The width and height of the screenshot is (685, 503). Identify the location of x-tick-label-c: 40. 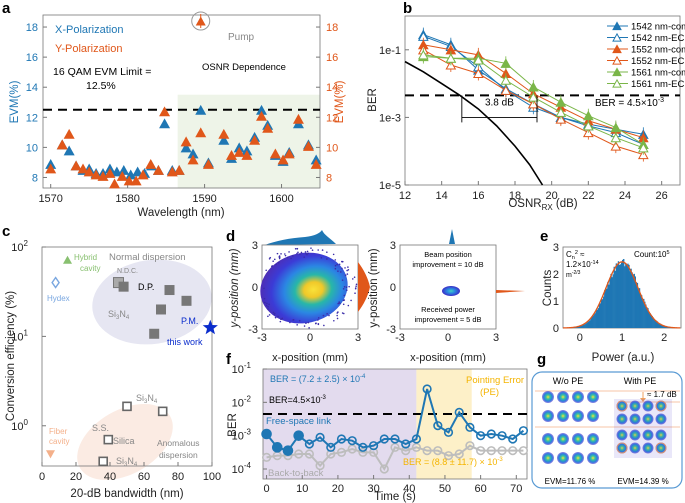
(110, 477).